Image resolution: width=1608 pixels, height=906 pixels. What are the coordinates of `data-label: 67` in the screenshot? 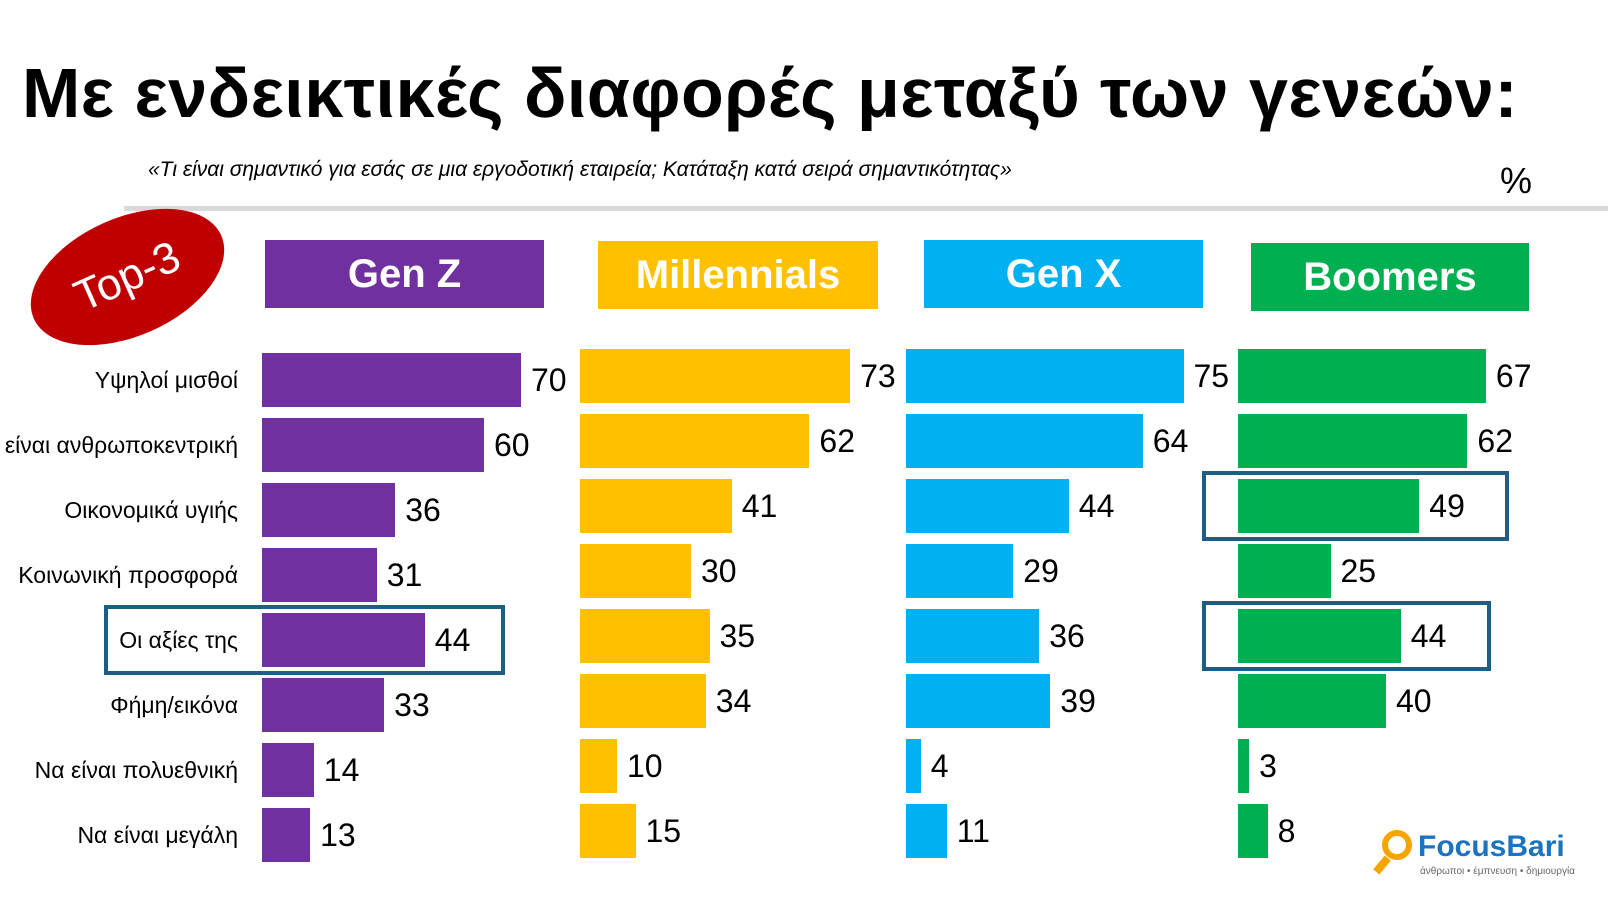 It's located at (1513, 376).